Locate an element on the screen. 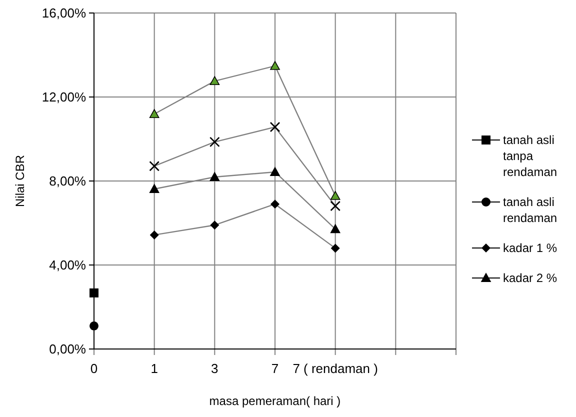 This screenshot has width=576, height=417. x-tick-label: 7 ( rendaman ) is located at coordinates (335, 368).